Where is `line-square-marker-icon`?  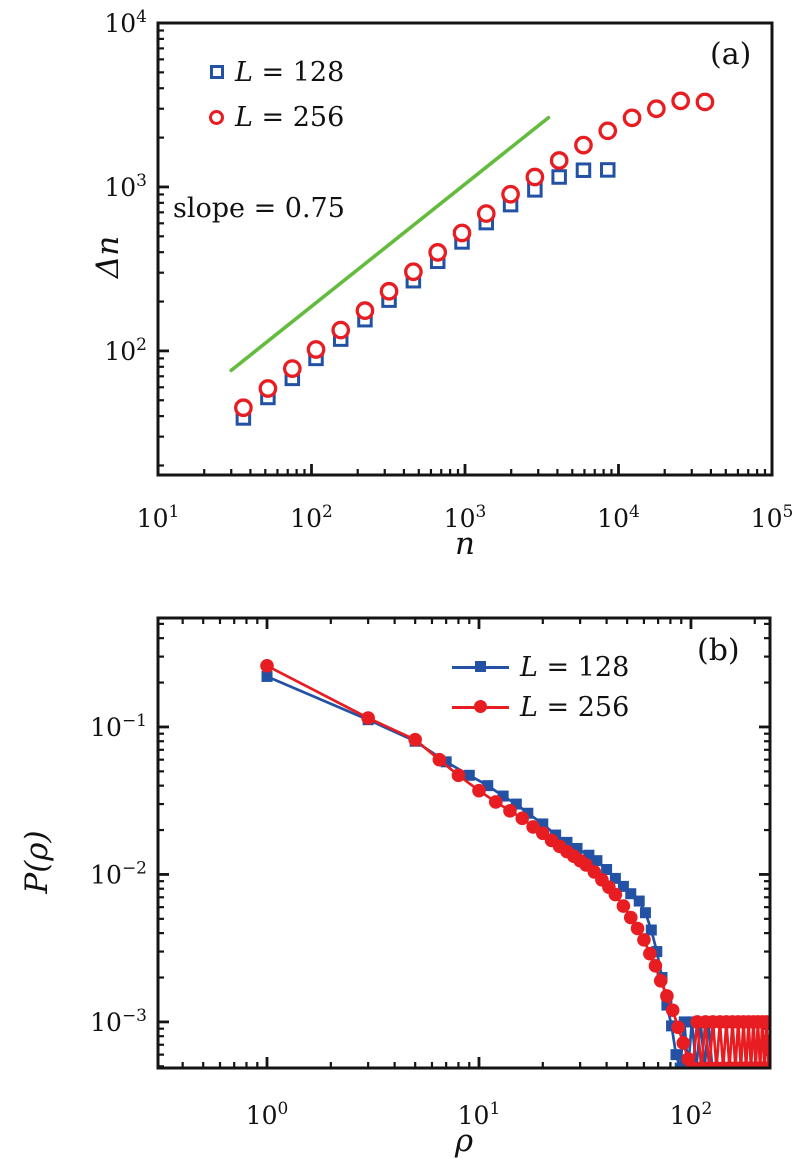 line-square-marker-icon is located at coordinates (480, 666).